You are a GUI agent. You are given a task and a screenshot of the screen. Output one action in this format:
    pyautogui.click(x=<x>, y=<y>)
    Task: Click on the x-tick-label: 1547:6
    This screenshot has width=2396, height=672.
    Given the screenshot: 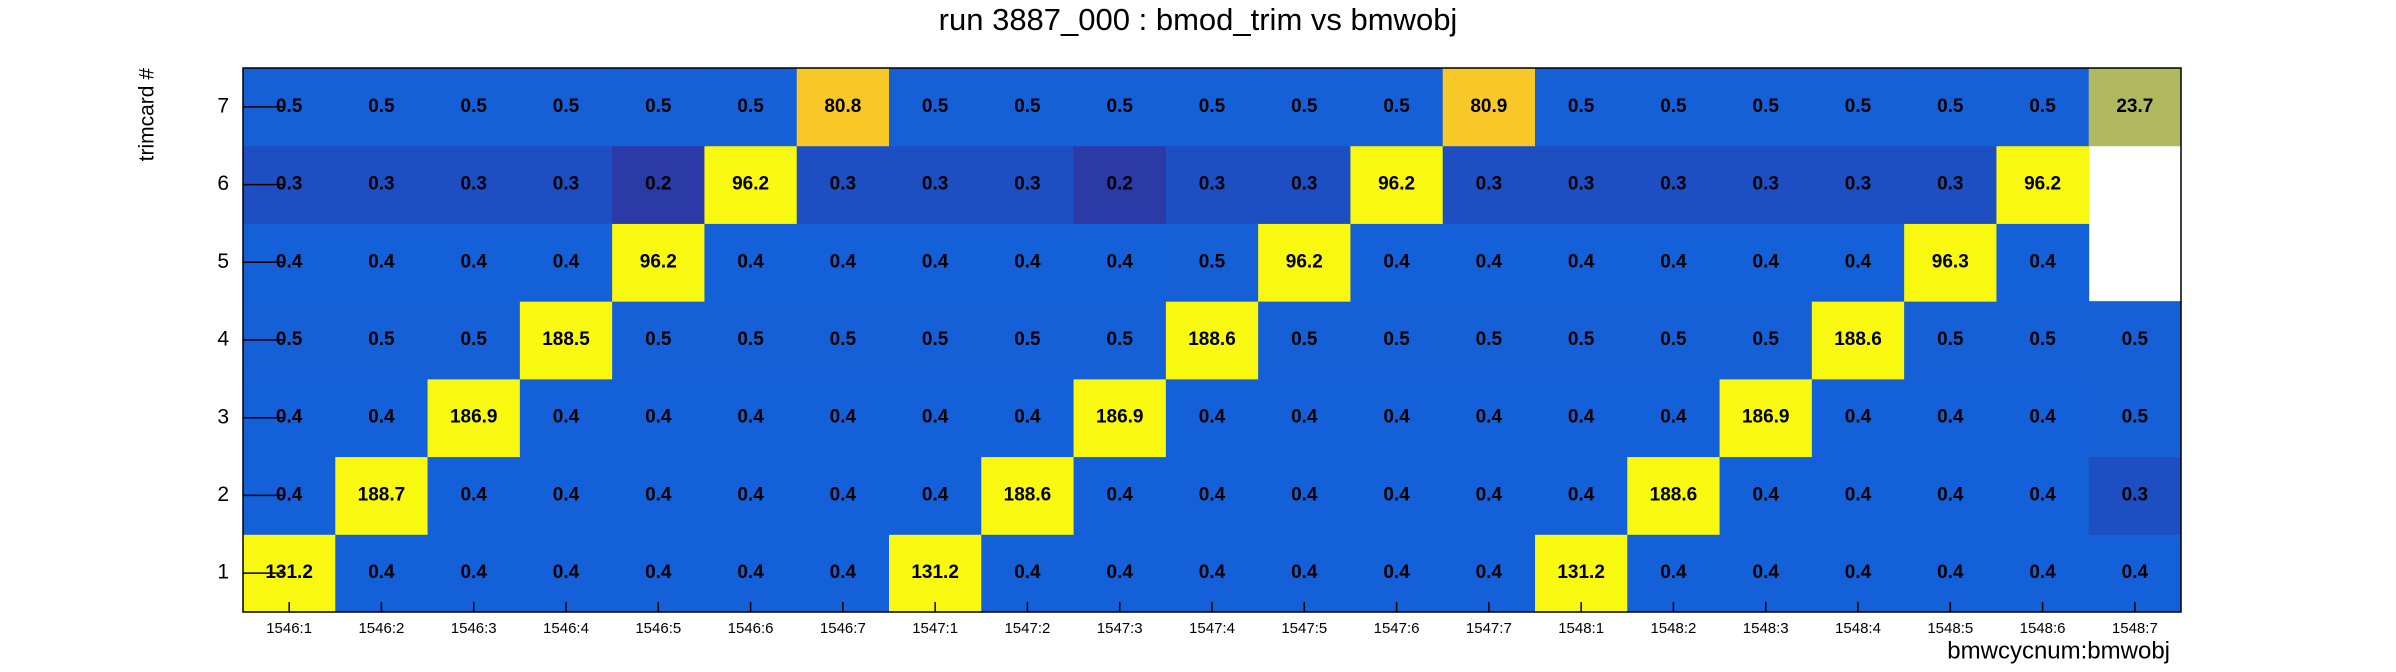 What is the action you would take?
    pyautogui.click(x=1397, y=628)
    